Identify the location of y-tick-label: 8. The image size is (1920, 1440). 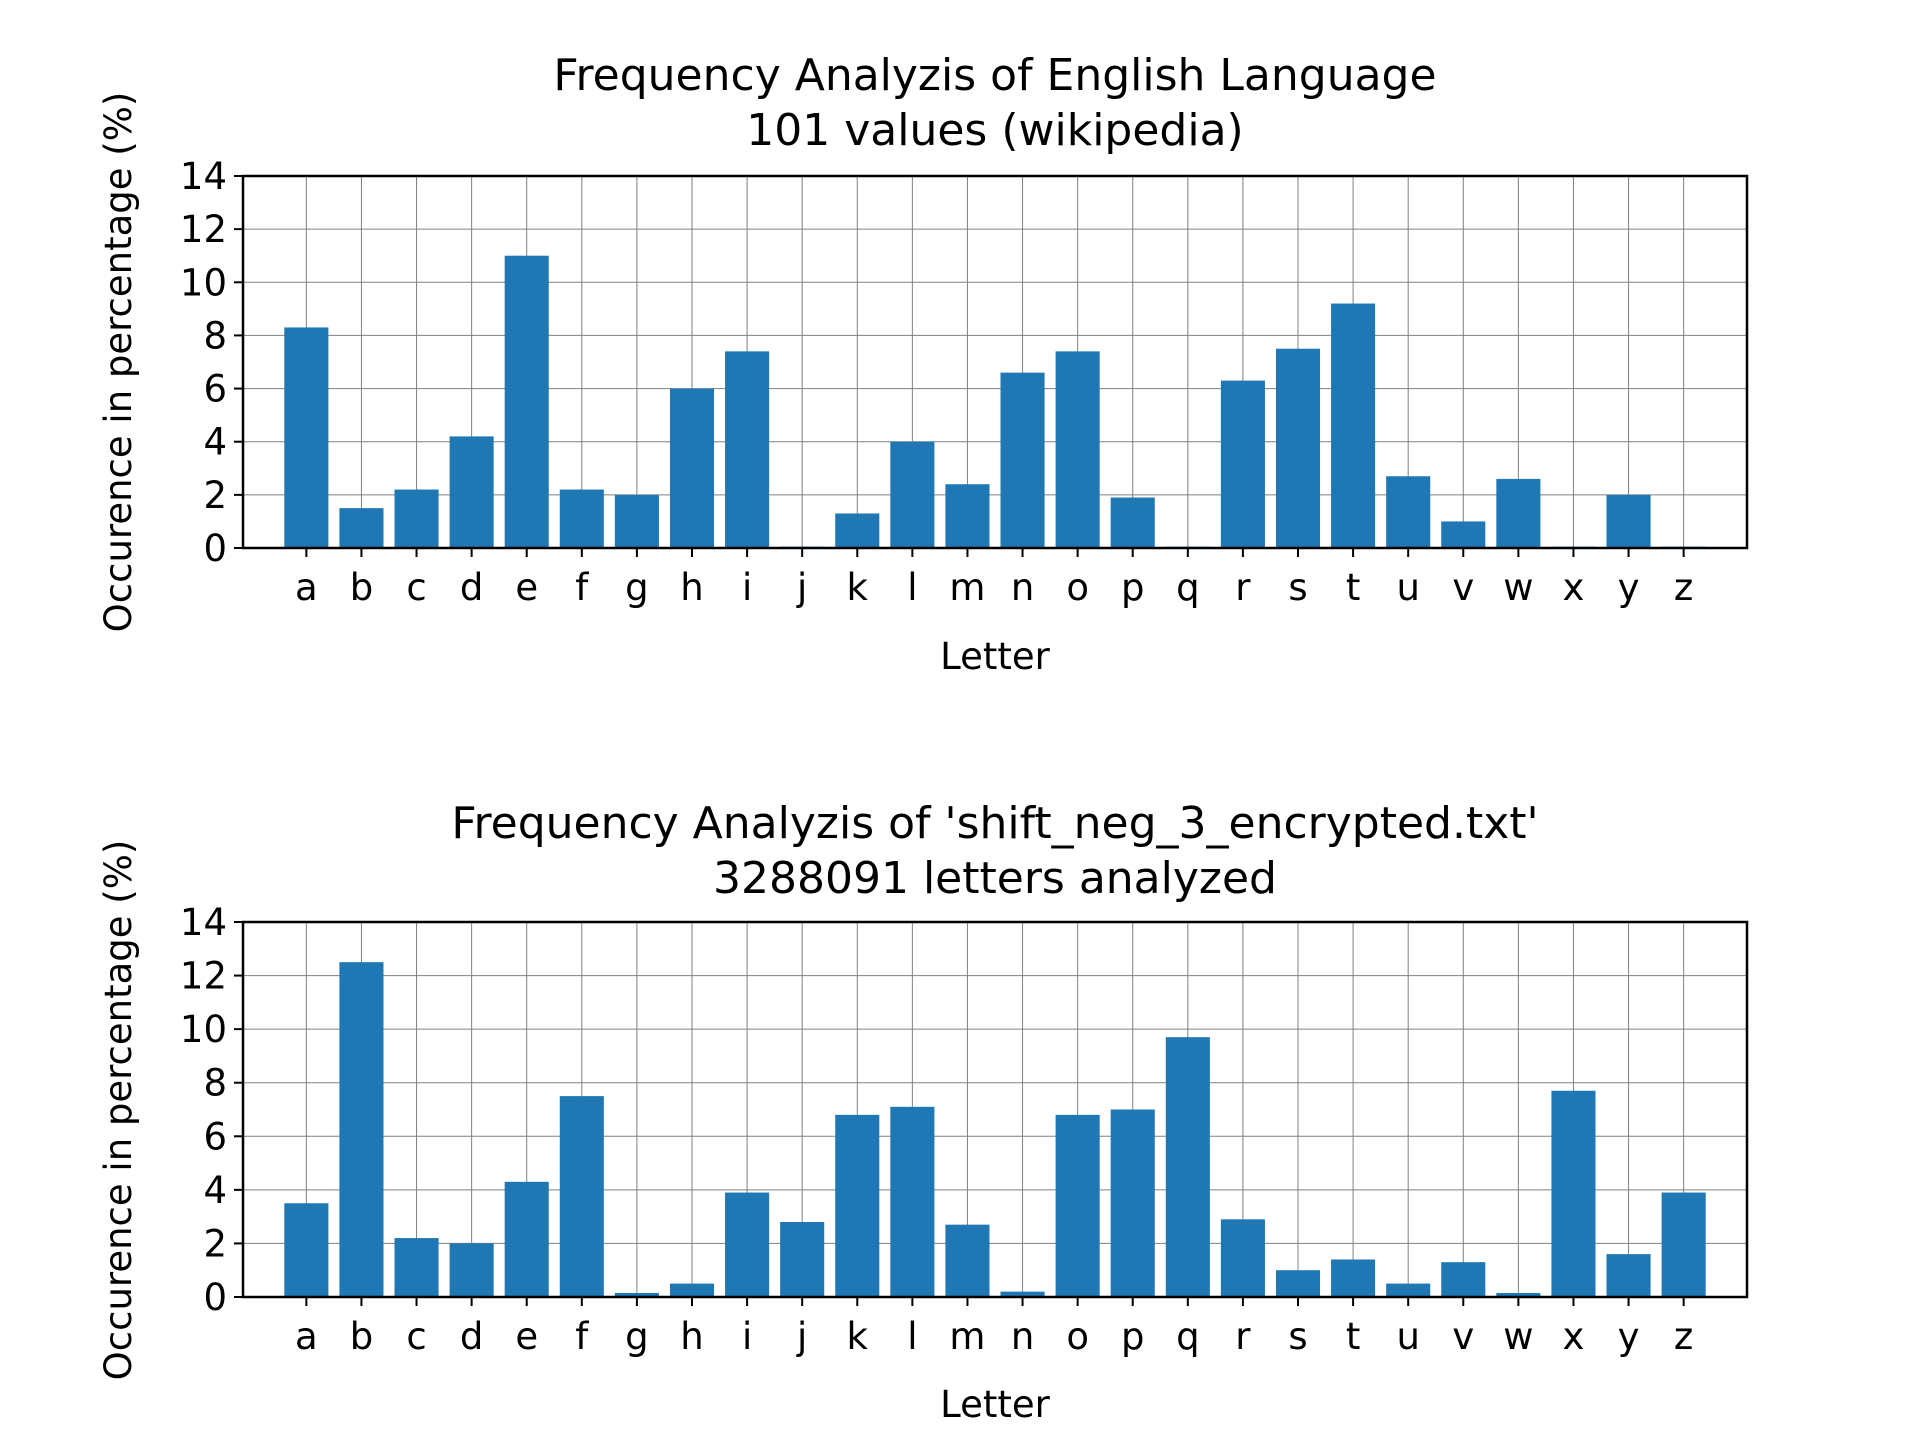
(215, 335).